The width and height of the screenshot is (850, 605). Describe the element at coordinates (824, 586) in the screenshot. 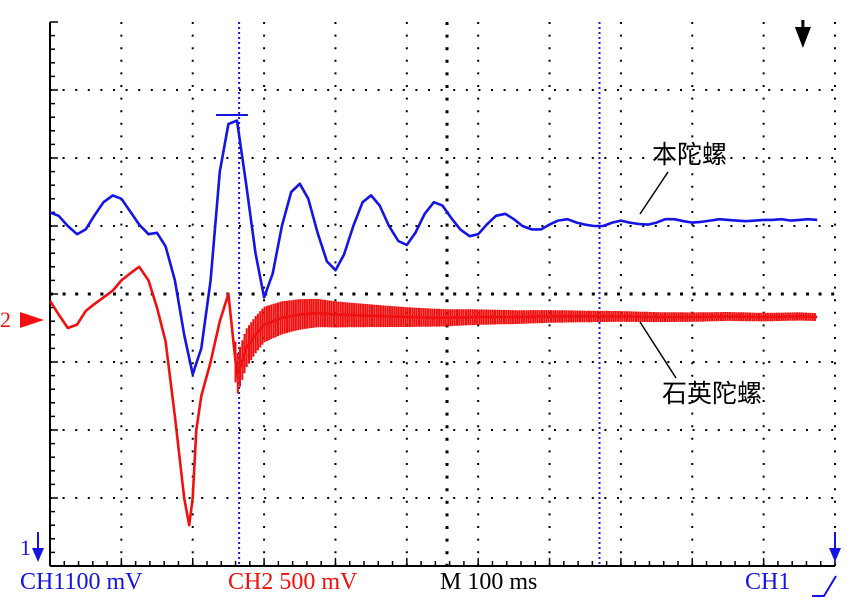

I see `rising-edge-icon` at that location.